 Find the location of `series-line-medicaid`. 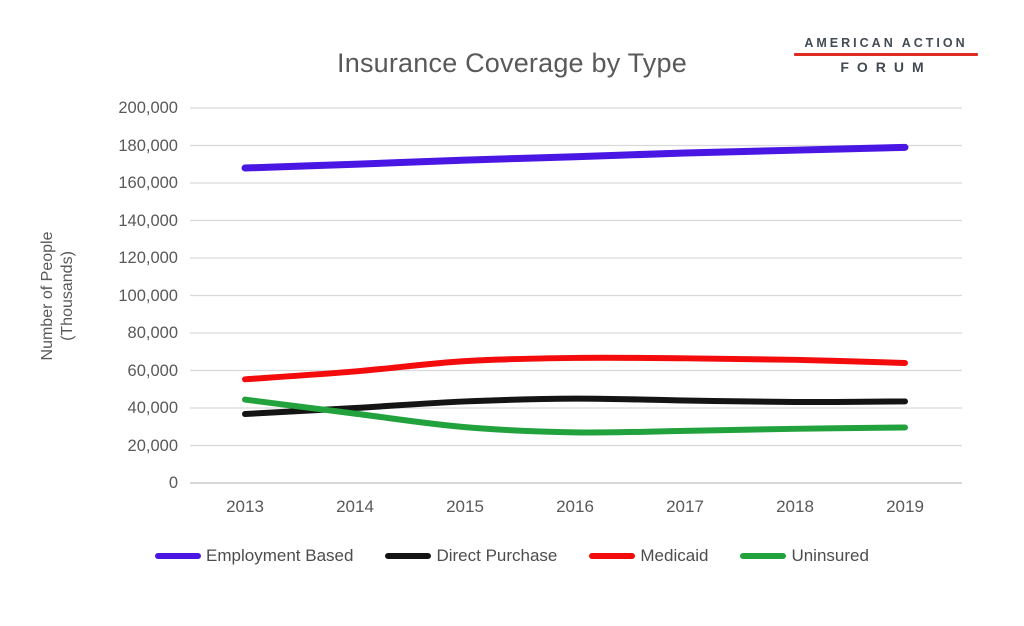

series-line-medicaid is located at coordinates (575, 368).